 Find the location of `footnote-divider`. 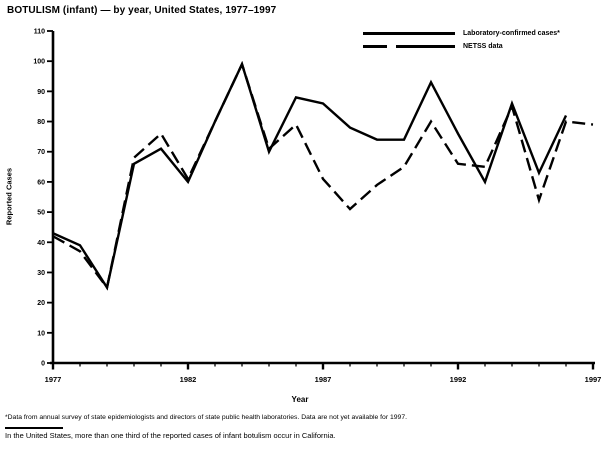

footnote-divider is located at coordinates (34, 428).